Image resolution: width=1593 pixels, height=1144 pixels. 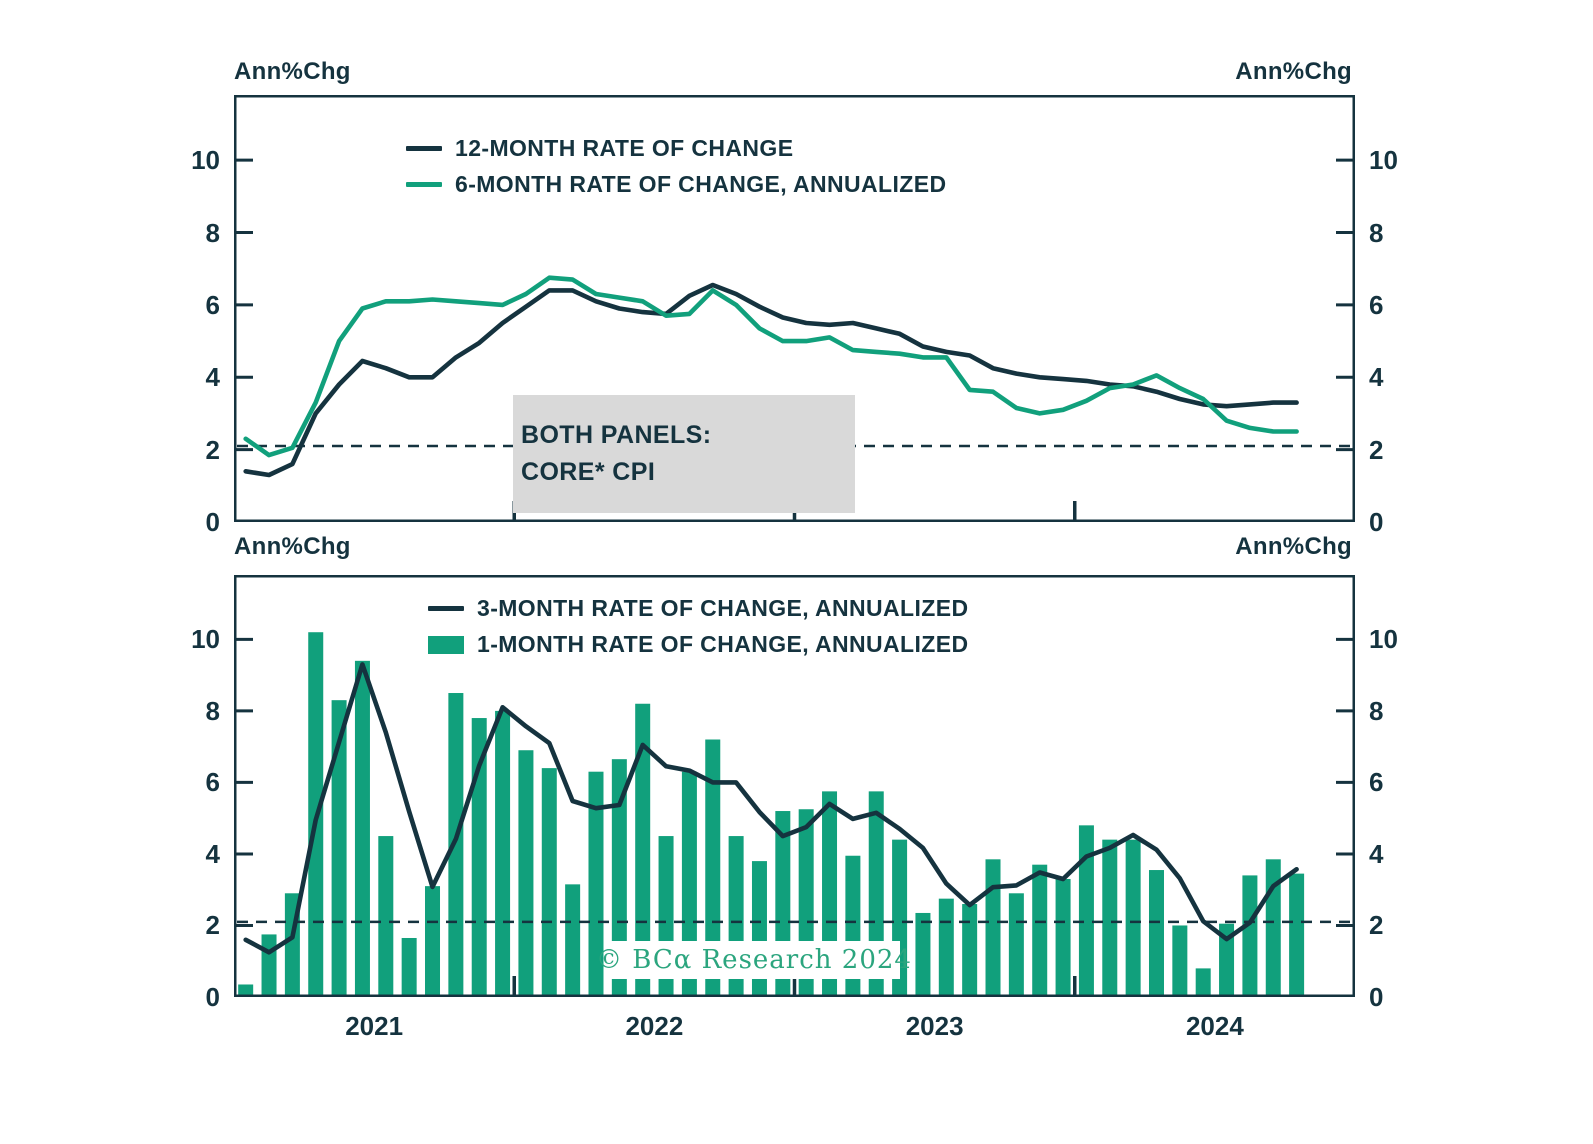 I want to click on annotation-box: BOTH PANELS: CORE* CPI, so click(x=684, y=454).